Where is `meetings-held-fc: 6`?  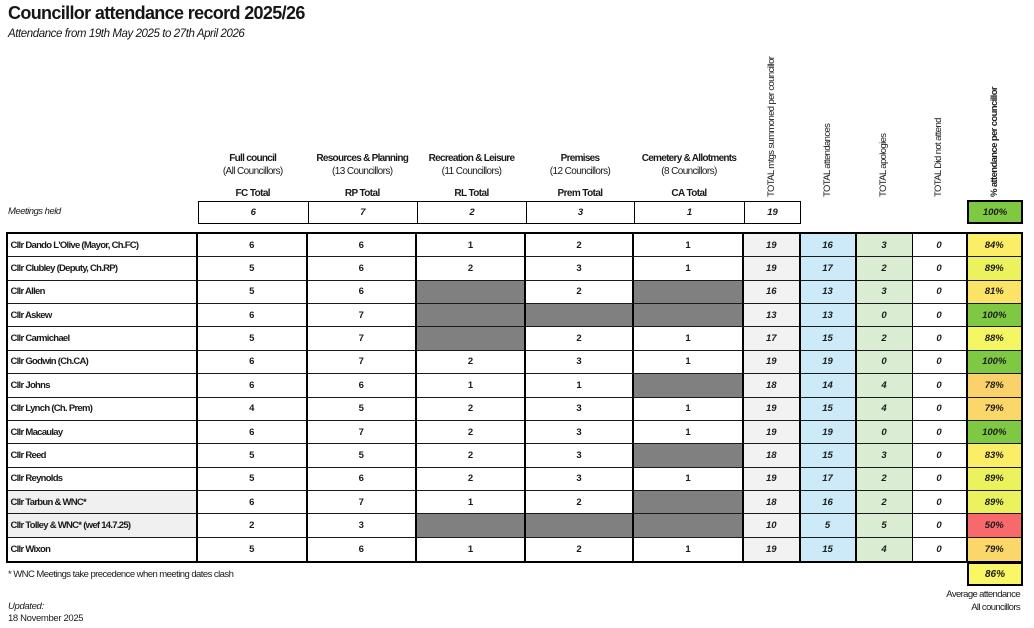 meetings-held-fc: 6 is located at coordinates (254, 212).